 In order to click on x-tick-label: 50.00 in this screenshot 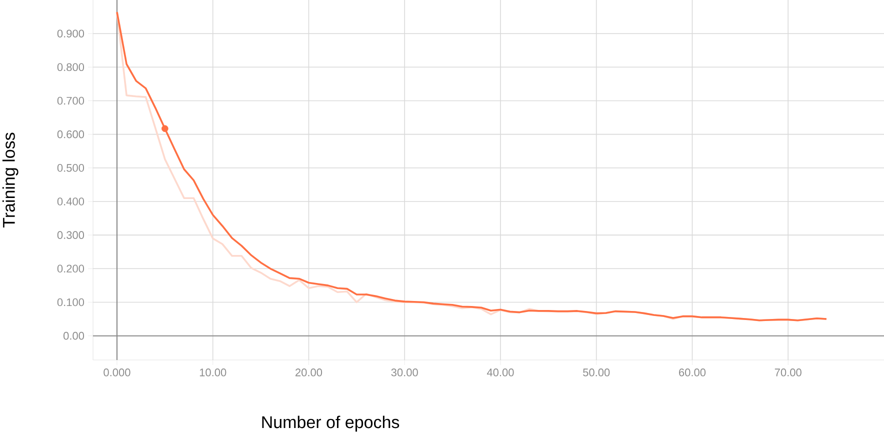, I will do `click(596, 372)`.